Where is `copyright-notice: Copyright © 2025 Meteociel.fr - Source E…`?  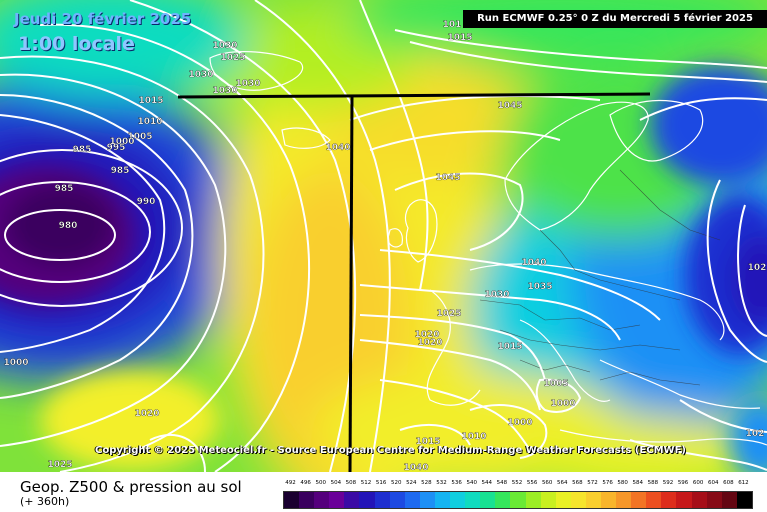
copyright-notice: Copyright © 2025 Meteociel.fr - Source E… is located at coordinates (390, 450).